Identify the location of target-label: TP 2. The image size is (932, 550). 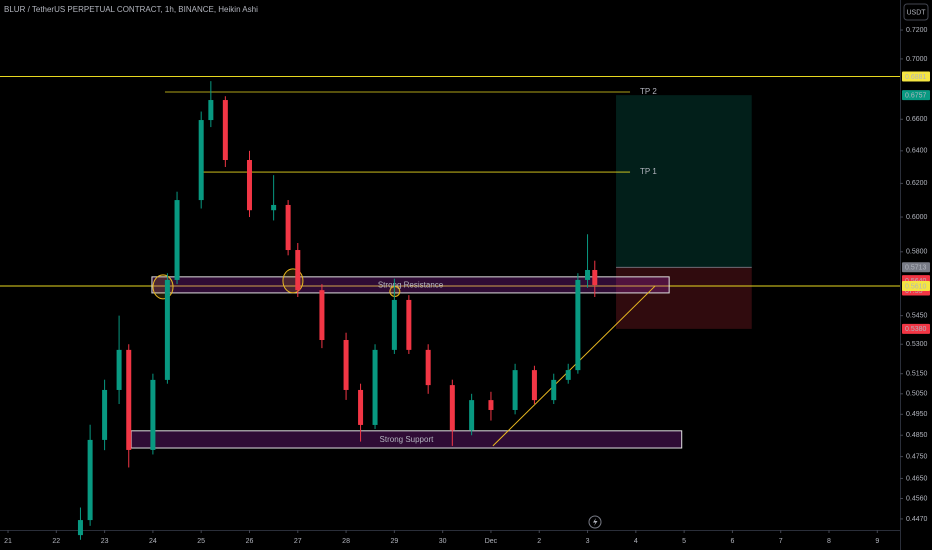
(648, 91).